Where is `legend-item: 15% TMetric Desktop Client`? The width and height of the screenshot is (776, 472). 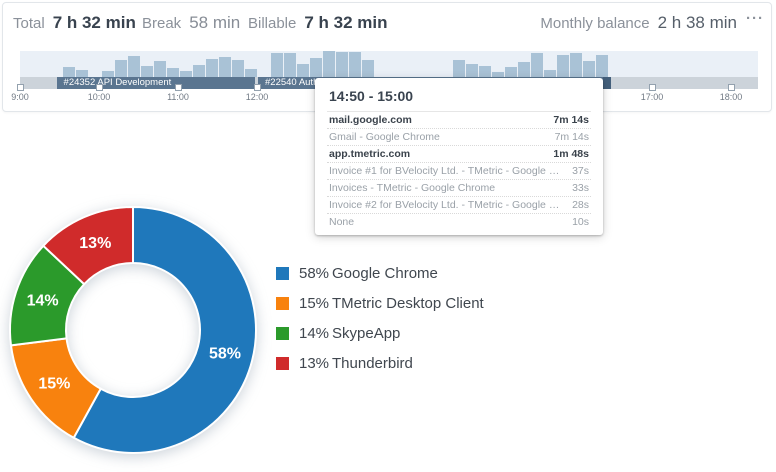 legend-item: 15% TMetric Desktop Client is located at coordinates (380, 303).